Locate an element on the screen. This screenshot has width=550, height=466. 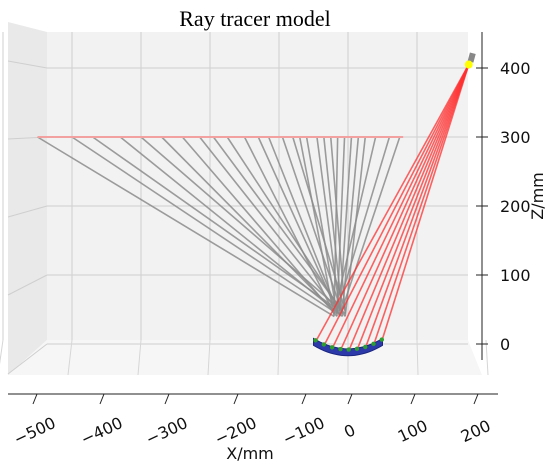
z-axis-ticks: 0 100 200 300 400 is located at coordinates (503, 206).